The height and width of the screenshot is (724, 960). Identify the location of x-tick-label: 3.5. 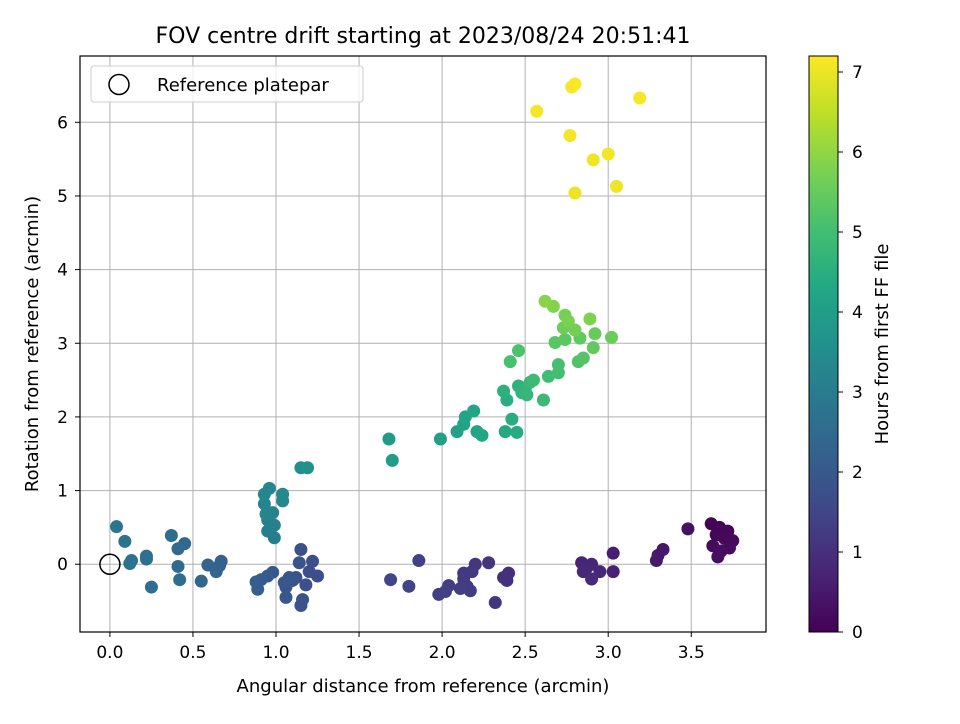
(691, 653).